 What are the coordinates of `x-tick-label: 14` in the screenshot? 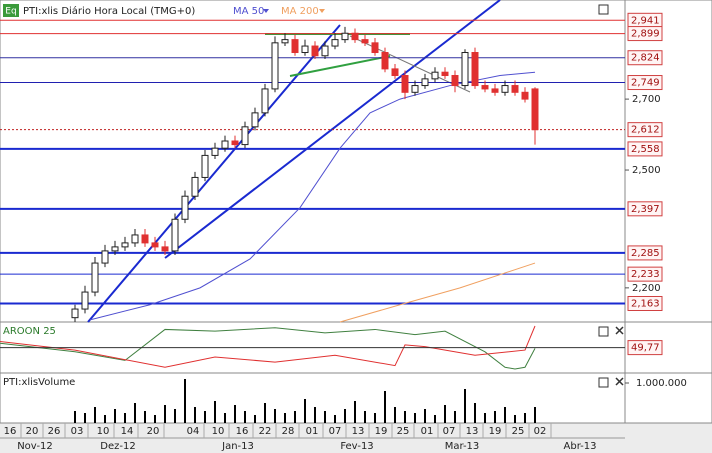 It's located at (127, 431).